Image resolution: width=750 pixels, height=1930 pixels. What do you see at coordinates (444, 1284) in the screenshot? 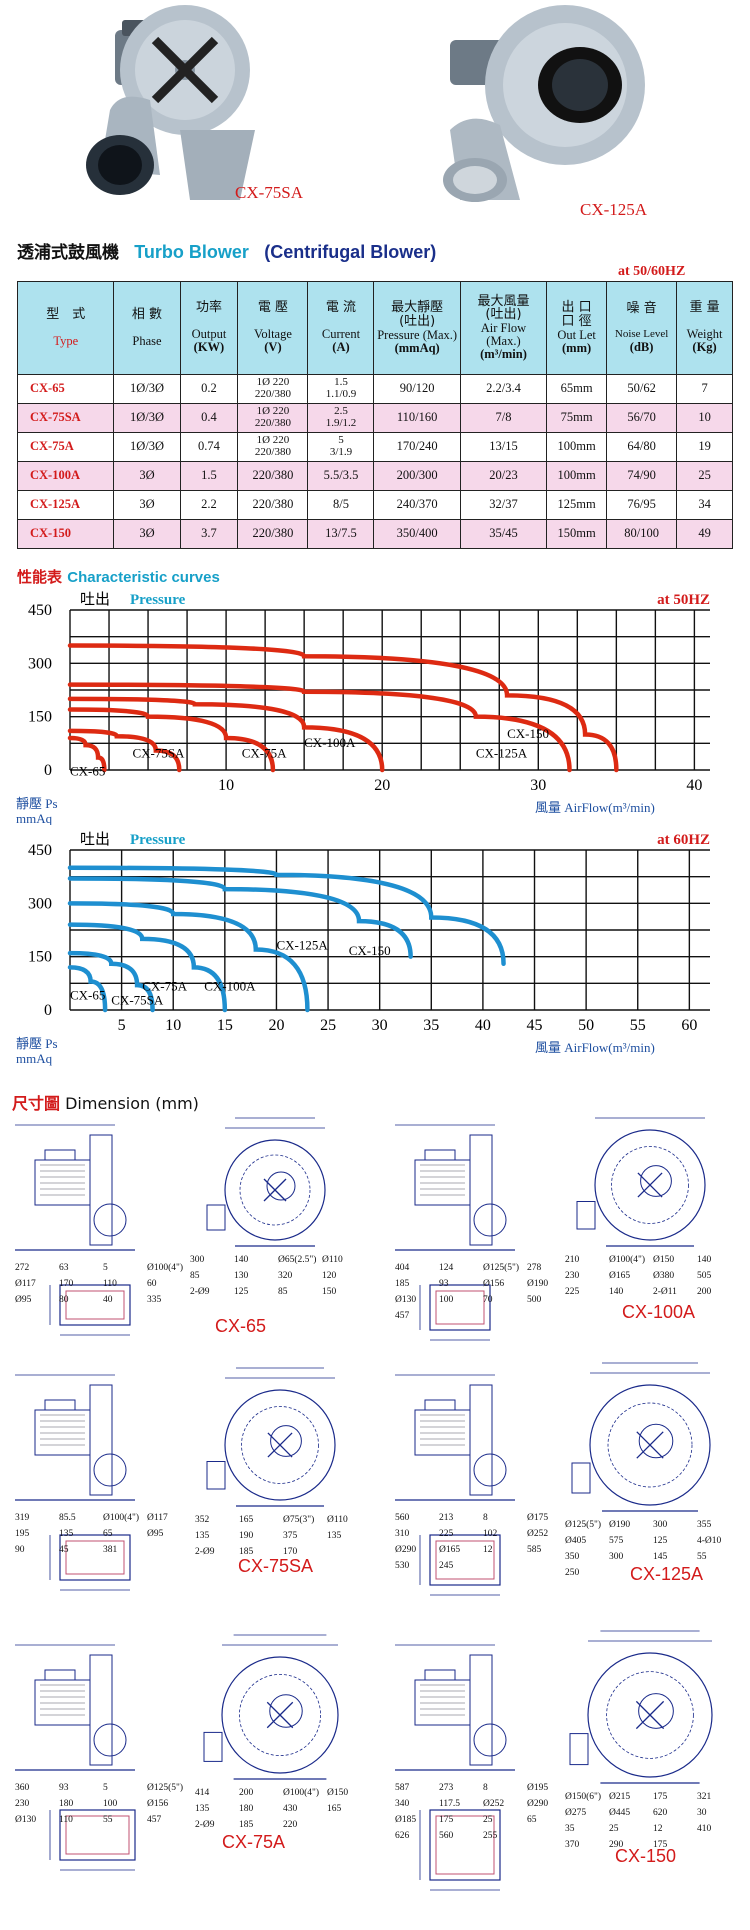
I see `dim-value: 93` at bounding box center [444, 1284].